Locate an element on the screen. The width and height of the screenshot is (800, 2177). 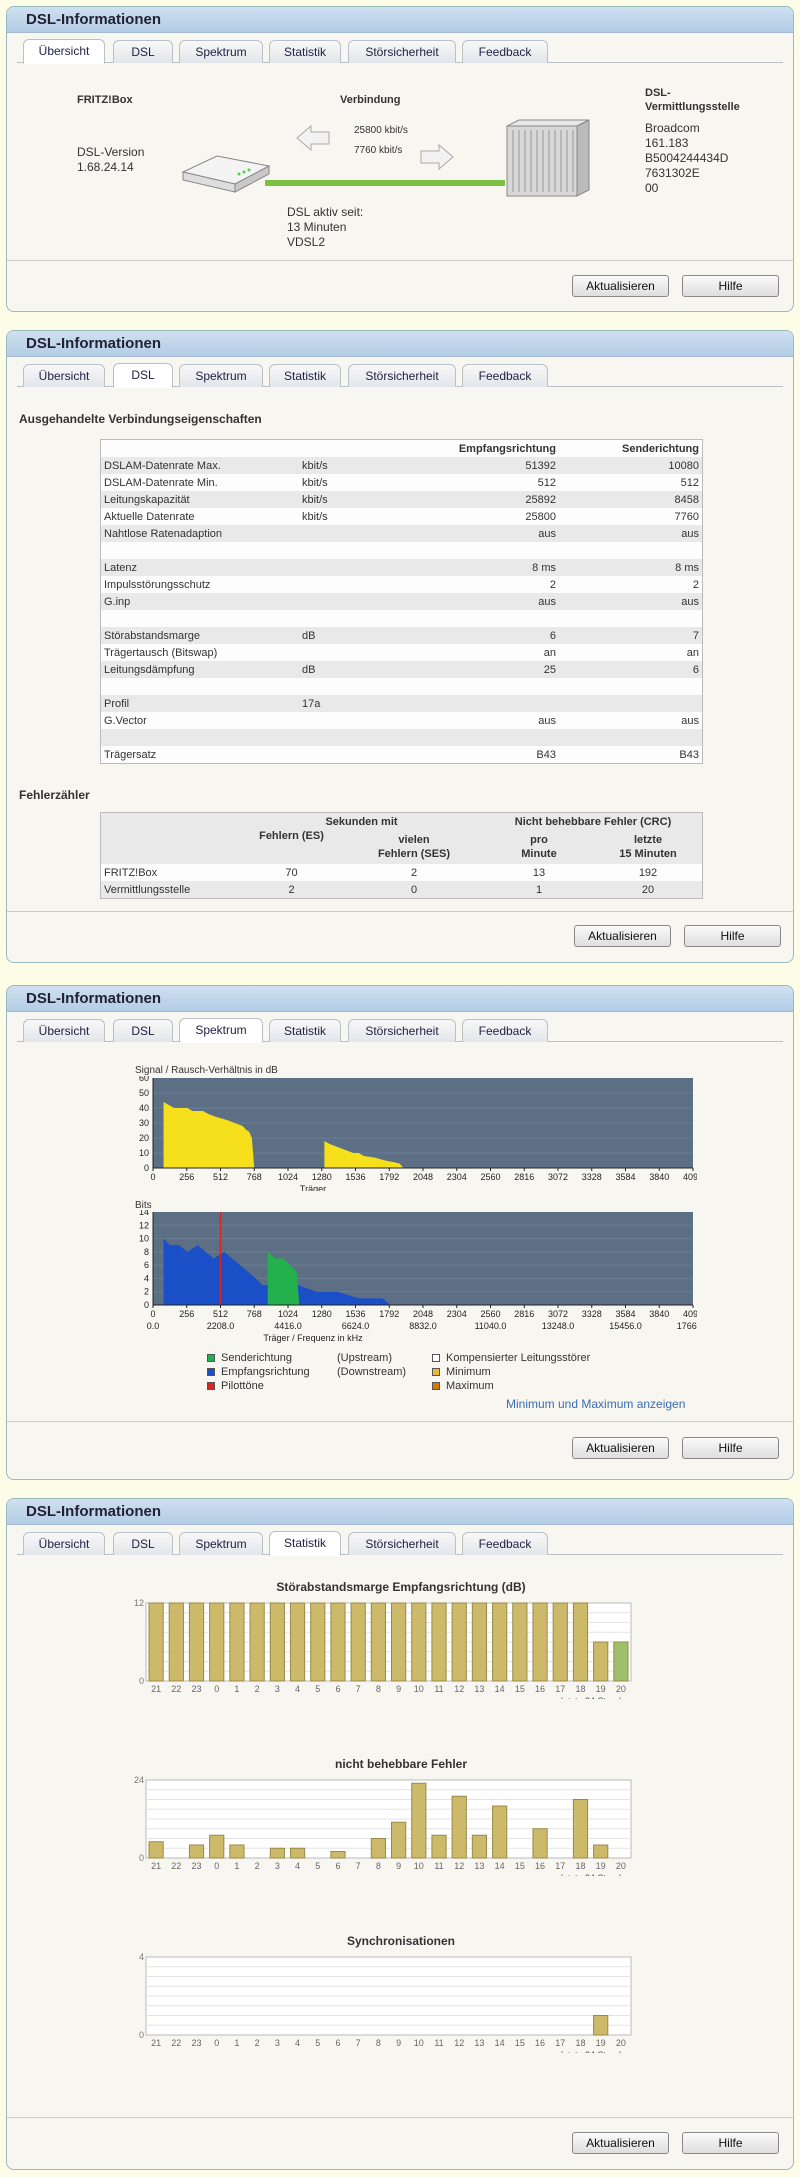
x-tick-label: 13 is located at coordinates (479, 1689).